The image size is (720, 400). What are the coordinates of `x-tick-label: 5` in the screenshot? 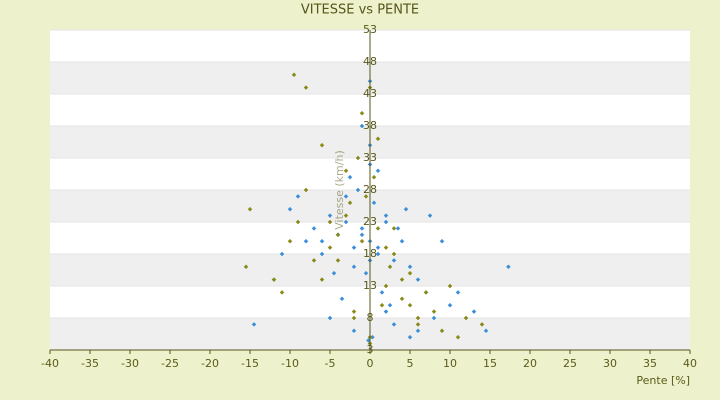 It's located at (410, 363).